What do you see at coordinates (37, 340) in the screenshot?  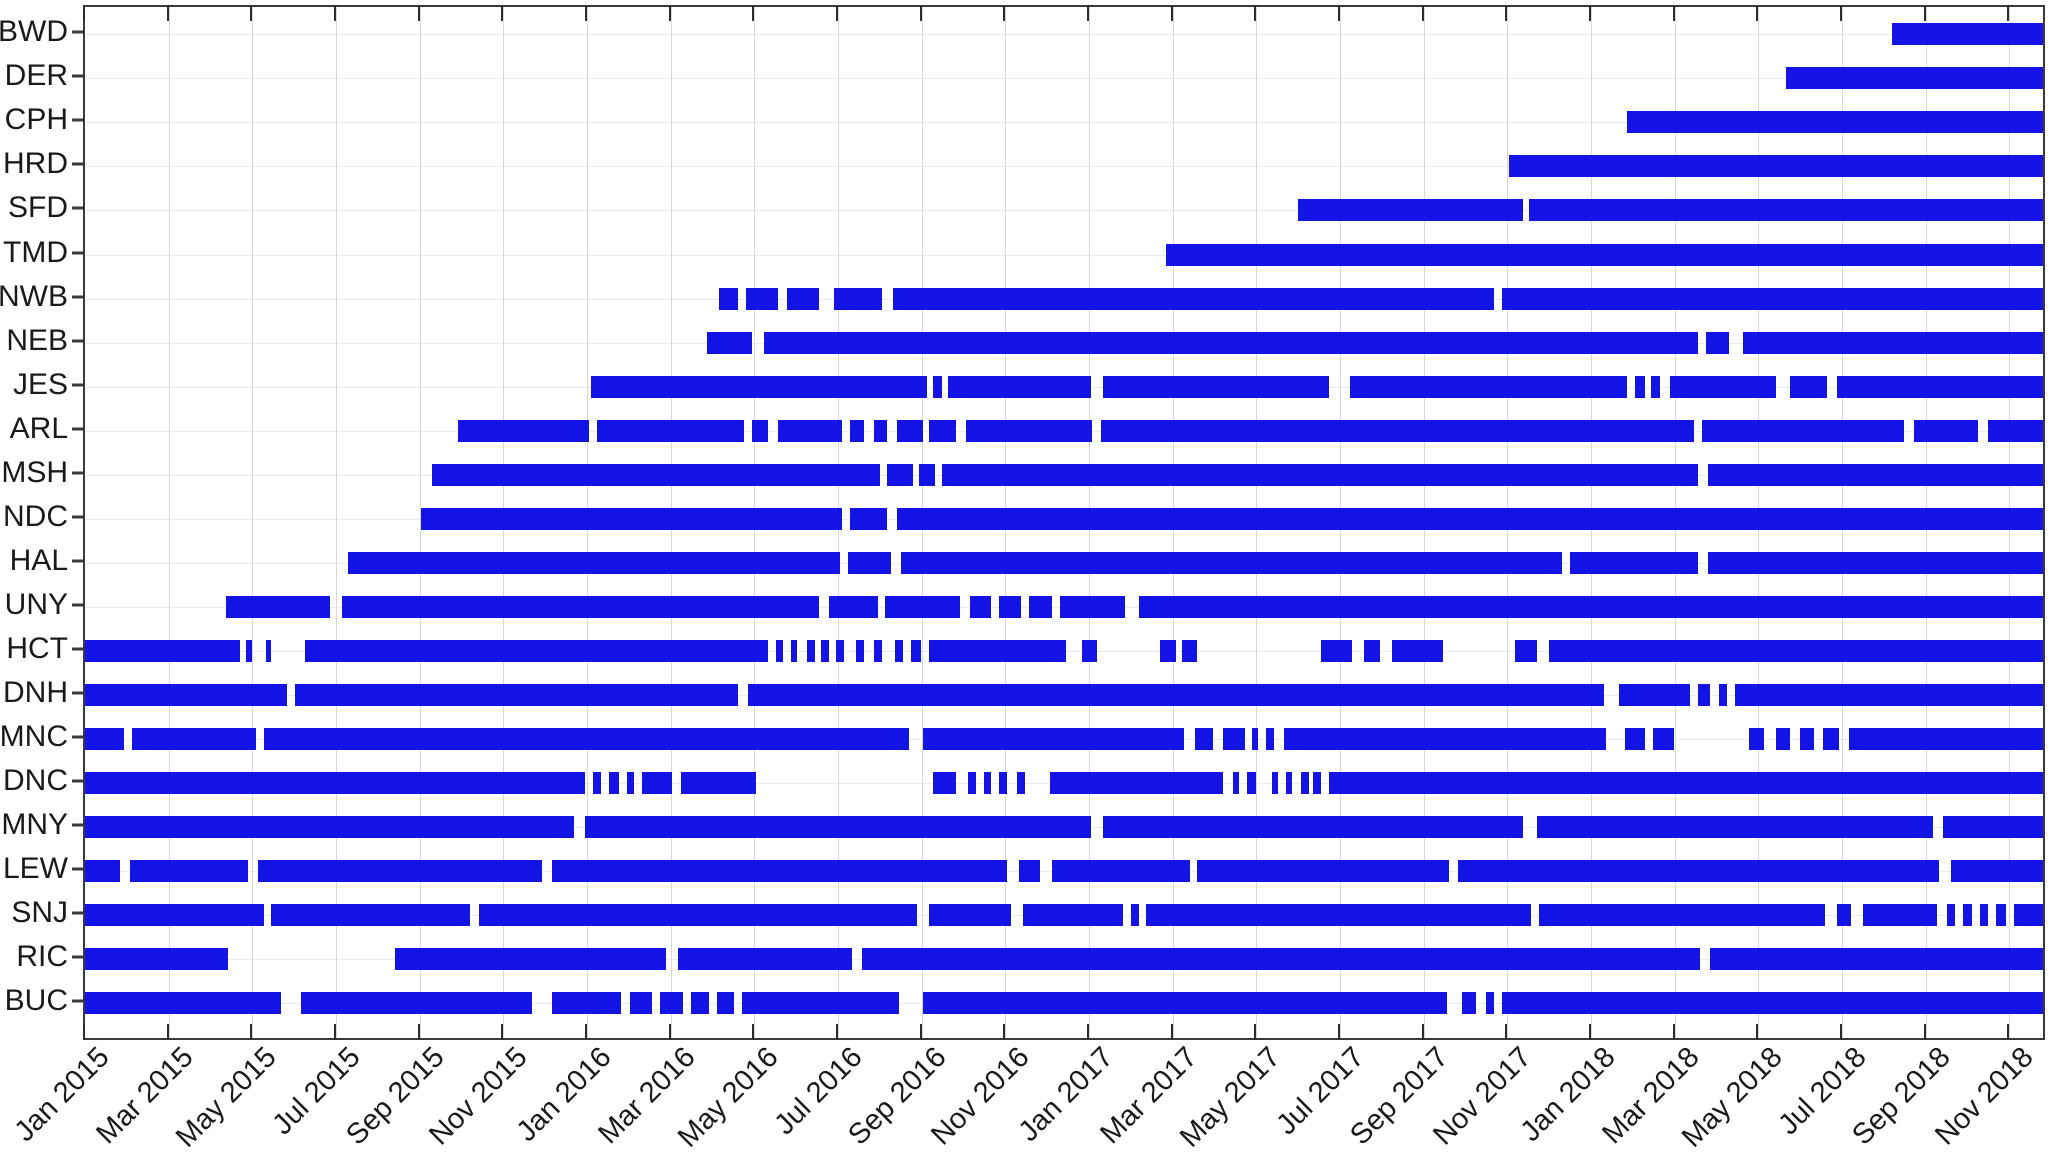 I see `y-axis-tick-label: NEB` at bounding box center [37, 340].